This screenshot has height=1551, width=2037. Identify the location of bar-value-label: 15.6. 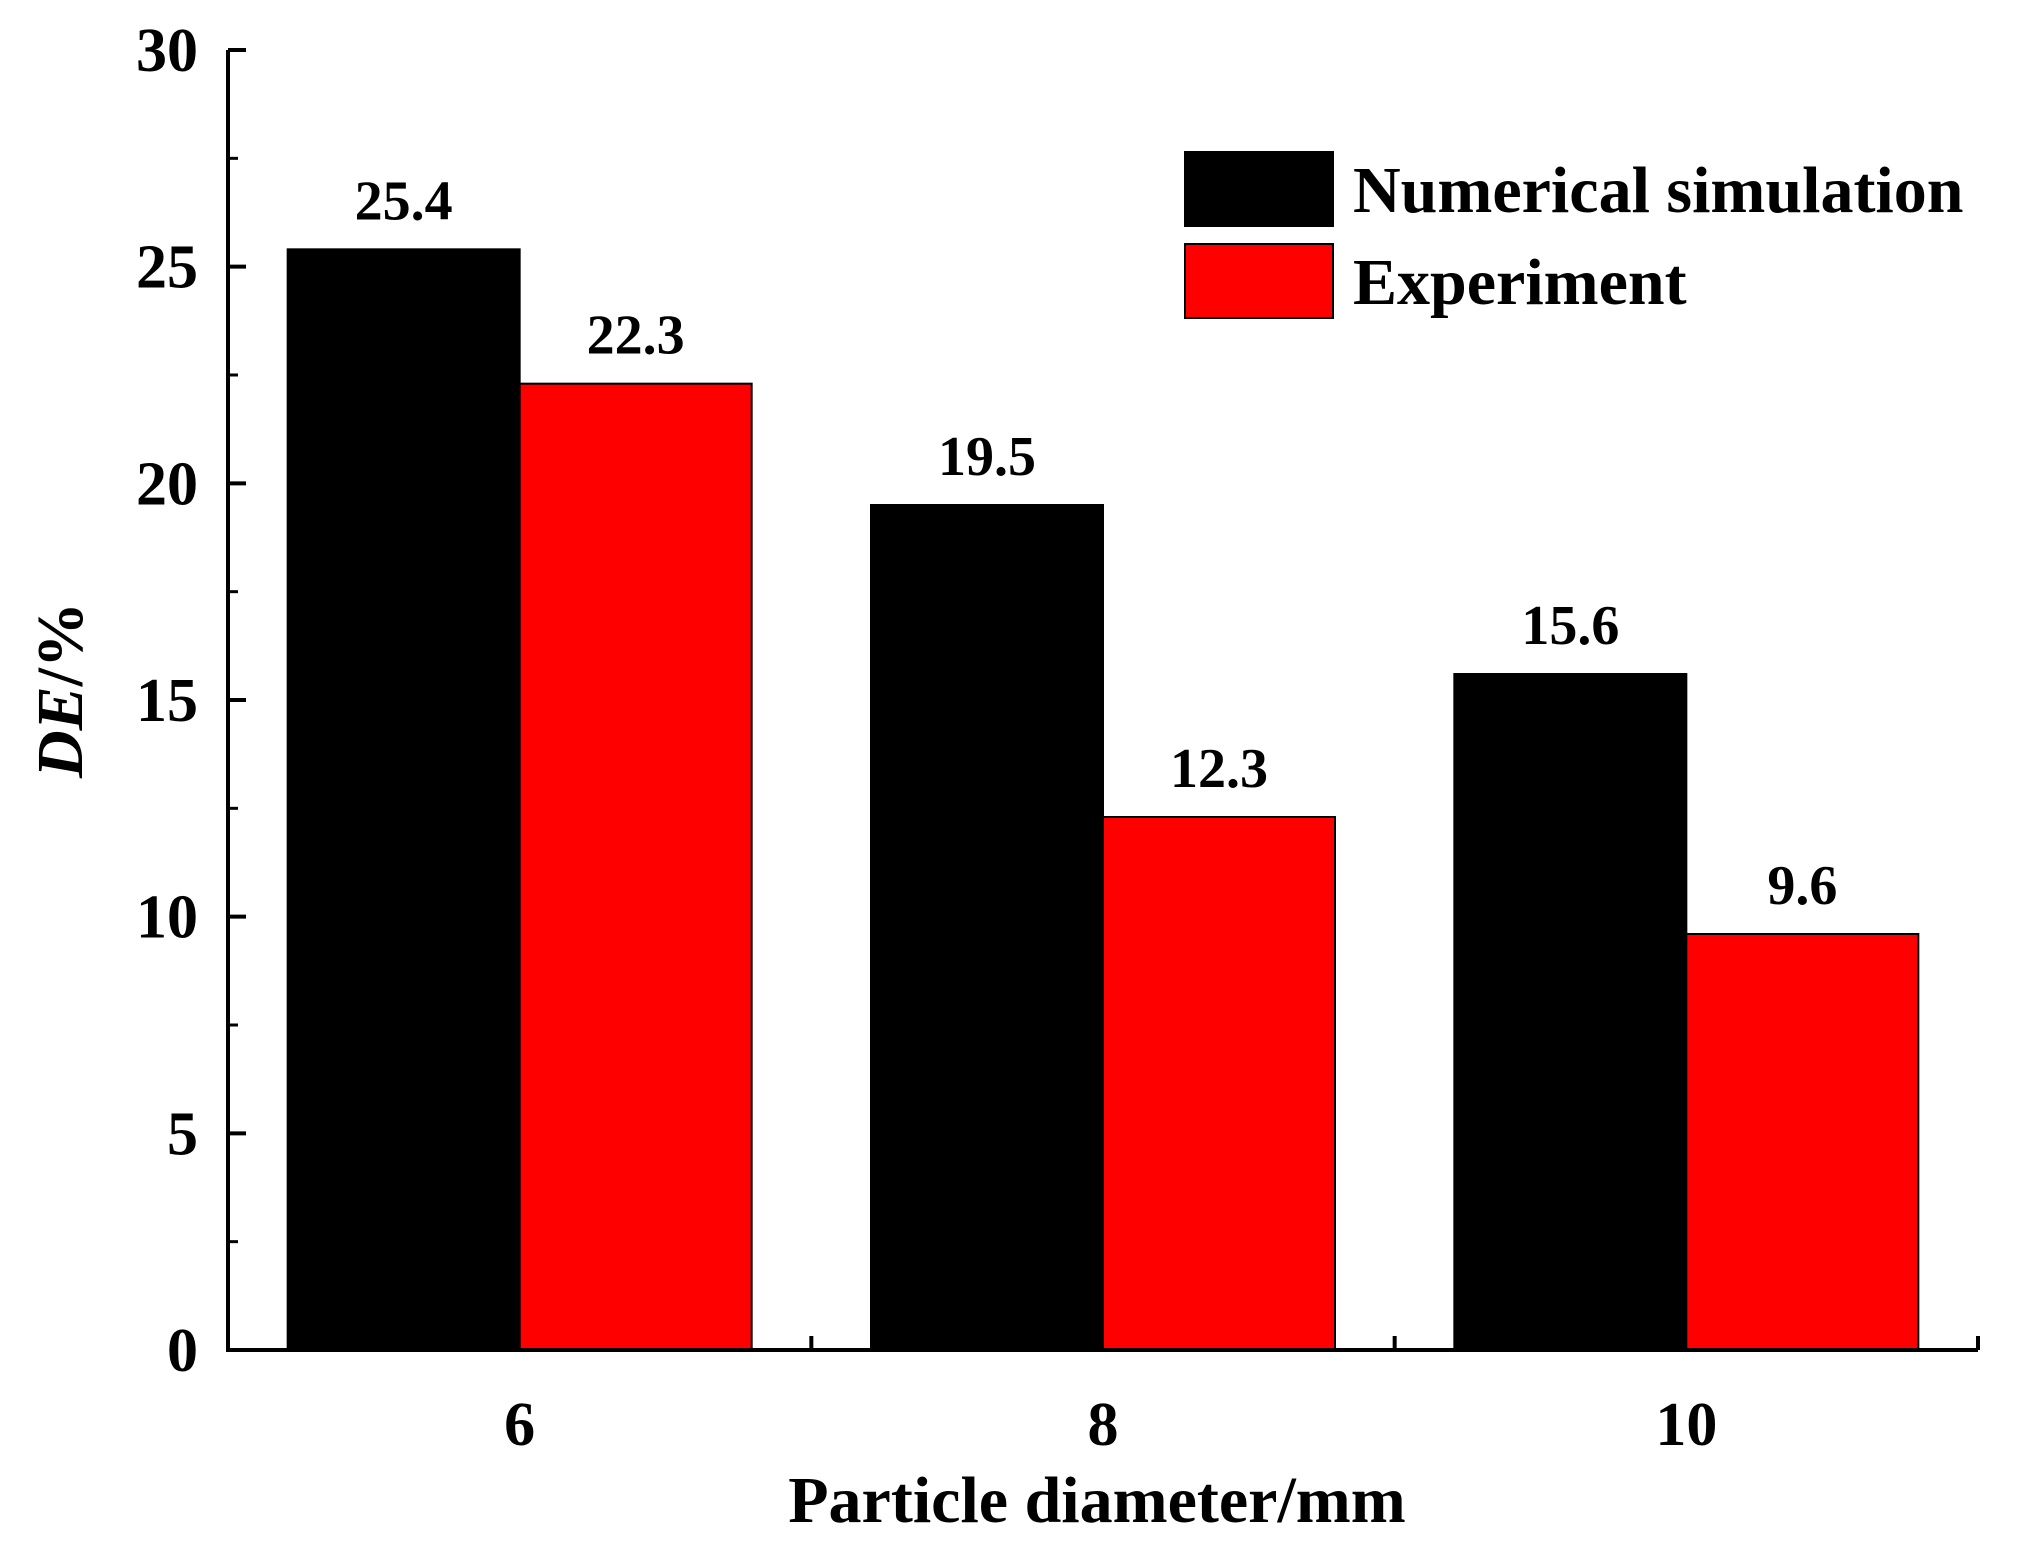
(1570, 626).